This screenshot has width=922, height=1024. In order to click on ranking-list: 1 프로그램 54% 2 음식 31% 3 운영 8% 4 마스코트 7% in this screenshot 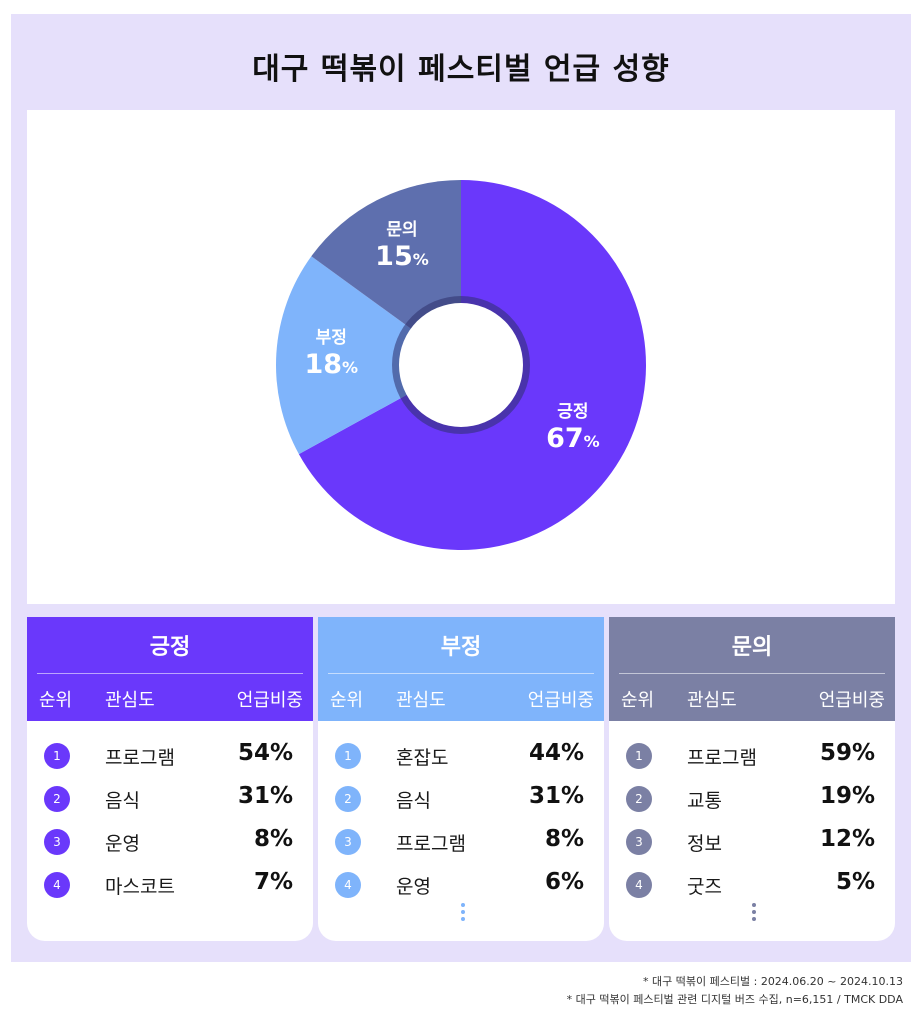, I will do `click(170, 814)`.